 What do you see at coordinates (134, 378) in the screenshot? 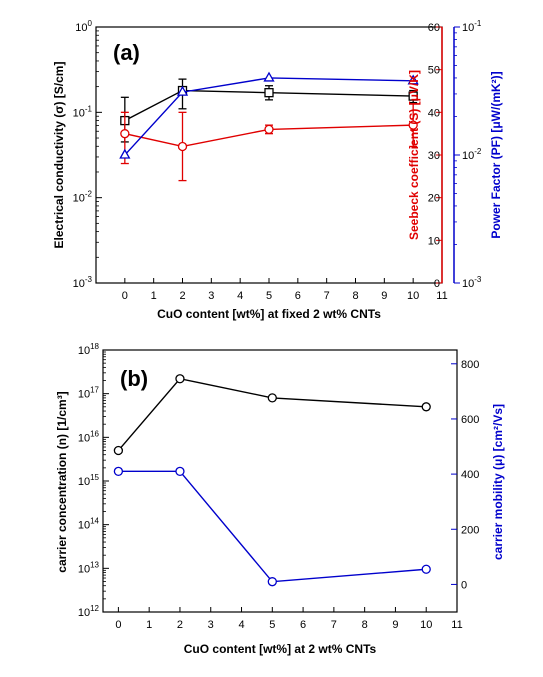
I see `panel-label-b: (b)` at bounding box center [134, 378].